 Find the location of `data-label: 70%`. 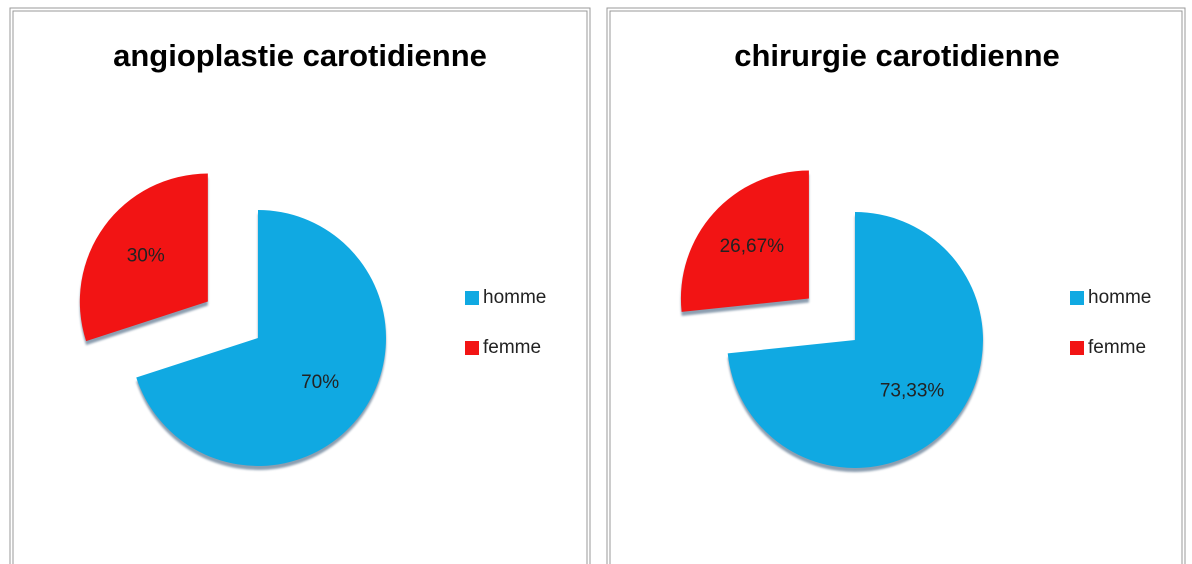

data-label: 70% is located at coordinates (320, 382).